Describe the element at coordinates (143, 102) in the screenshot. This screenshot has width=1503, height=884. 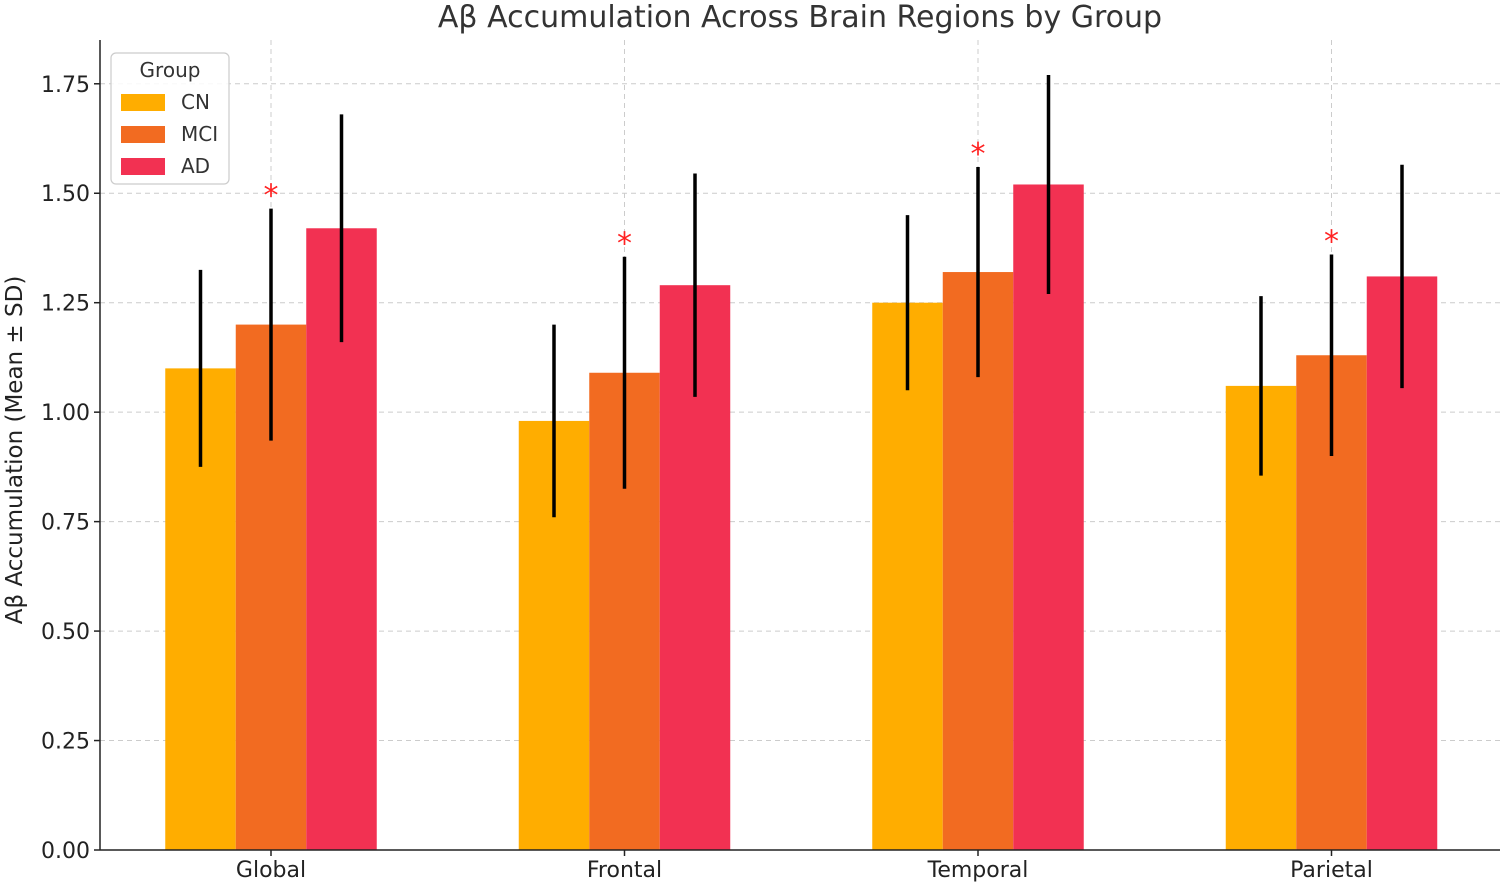
I see `legend-swatch-cn` at that location.